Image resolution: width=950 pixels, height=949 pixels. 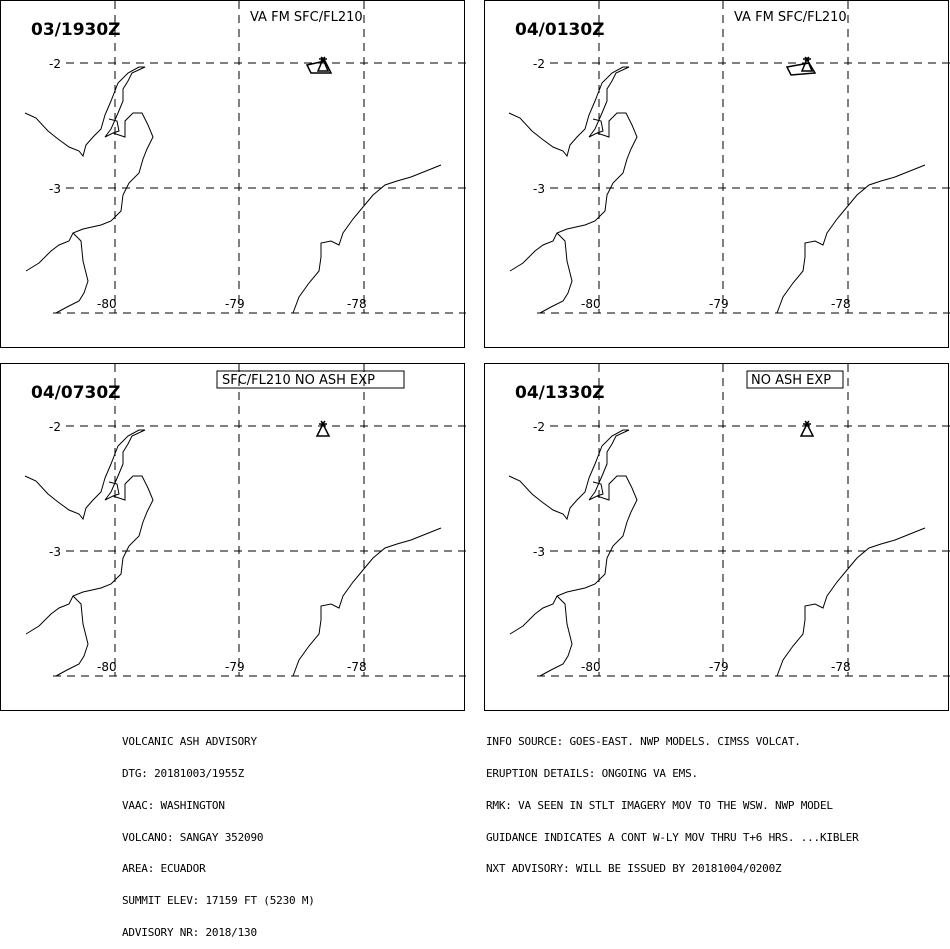 What do you see at coordinates (173, 805) in the screenshot?
I see `advisory-line: VAAC: WASHINGTON` at bounding box center [173, 805].